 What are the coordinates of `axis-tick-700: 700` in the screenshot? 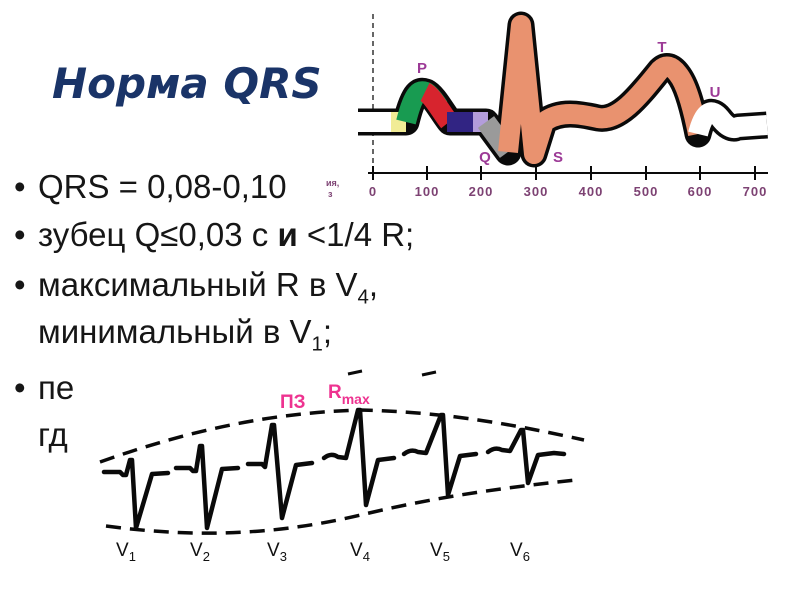 It's located at (755, 191).